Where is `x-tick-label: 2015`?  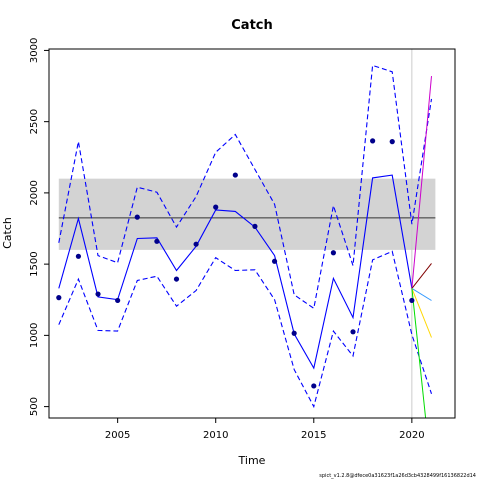 x-tick-label: 2015 is located at coordinates (313, 435).